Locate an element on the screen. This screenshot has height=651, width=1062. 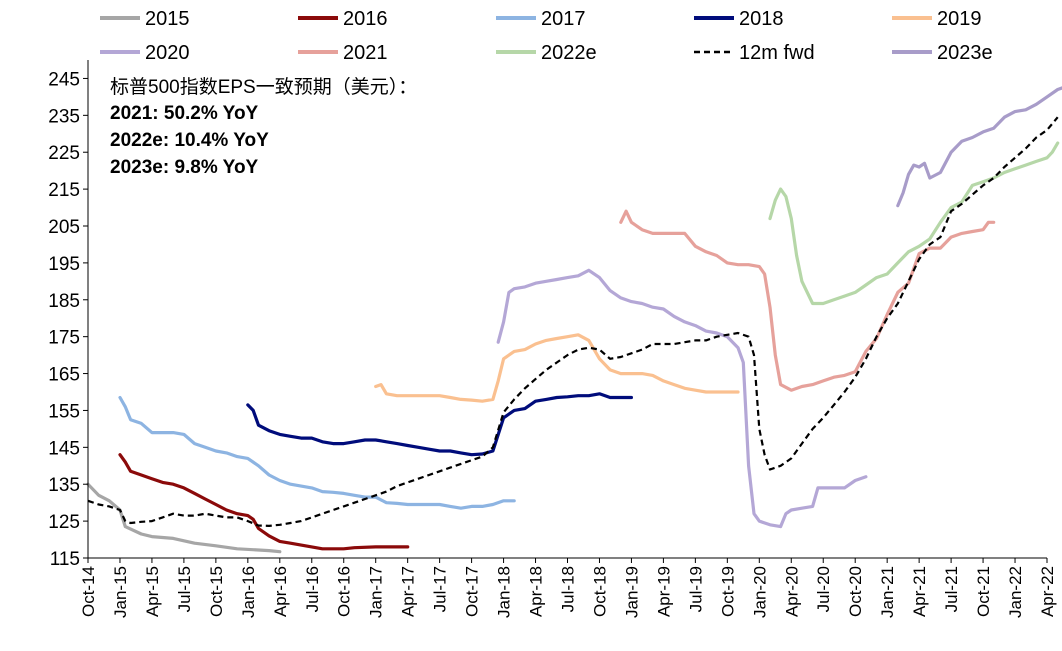
legend-label-2020: 2020 is located at coordinates (167, 53).